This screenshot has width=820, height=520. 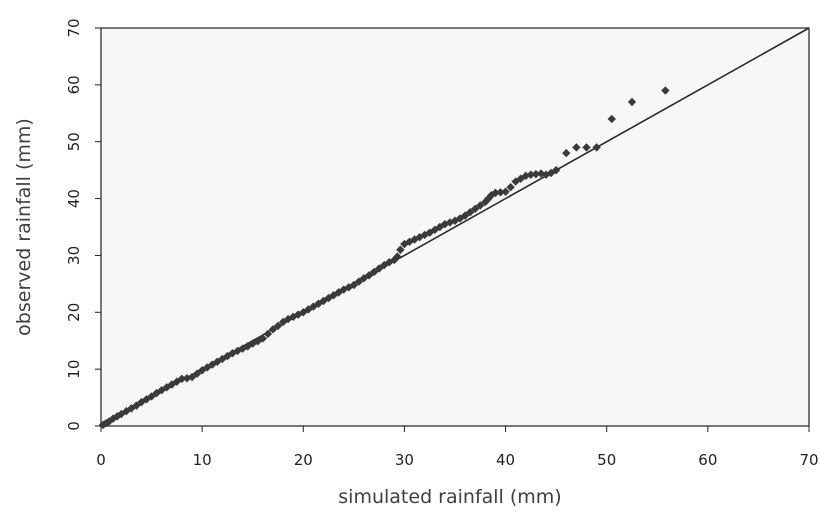 What do you see at coordinates (74, 141) in the screenshot?
I see `y-tick-label: 50` at bounding box center [74, 141].